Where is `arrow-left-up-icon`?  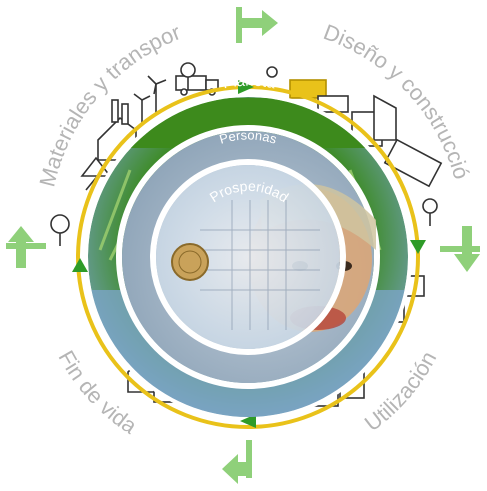
arrow-left-up-icon is located at coordinates (26, 247).